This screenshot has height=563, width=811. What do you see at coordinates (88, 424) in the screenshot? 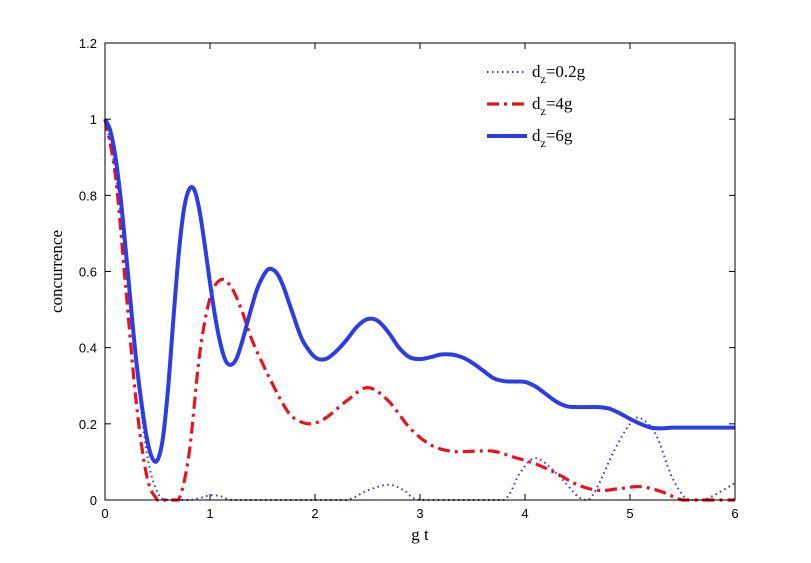
I see `y-tick-label: 0.2` at bounding box center [88, 424].